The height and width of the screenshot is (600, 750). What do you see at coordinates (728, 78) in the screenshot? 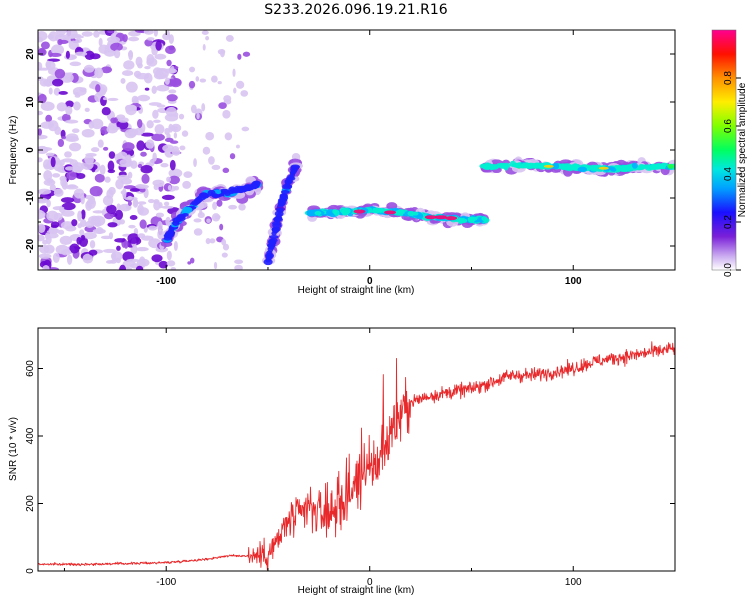
I see `colorbar-tick-label: 0.8` at bounding box center [728, 78].